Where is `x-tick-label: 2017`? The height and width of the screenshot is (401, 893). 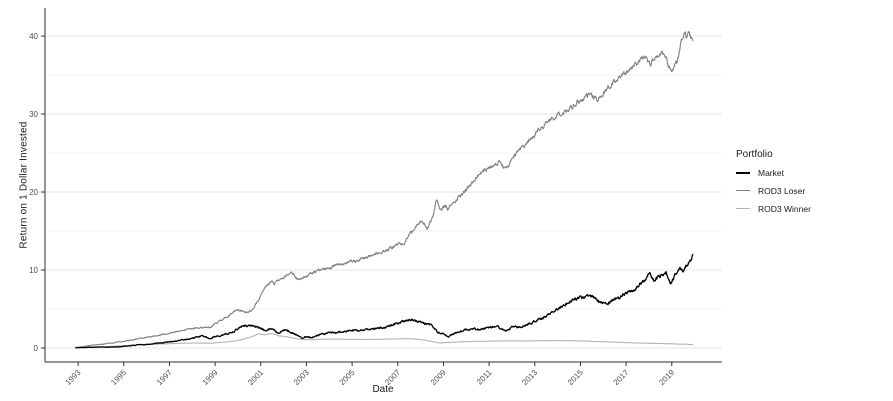
x-tick-label: 2017 is located at coordinates (621, 377).